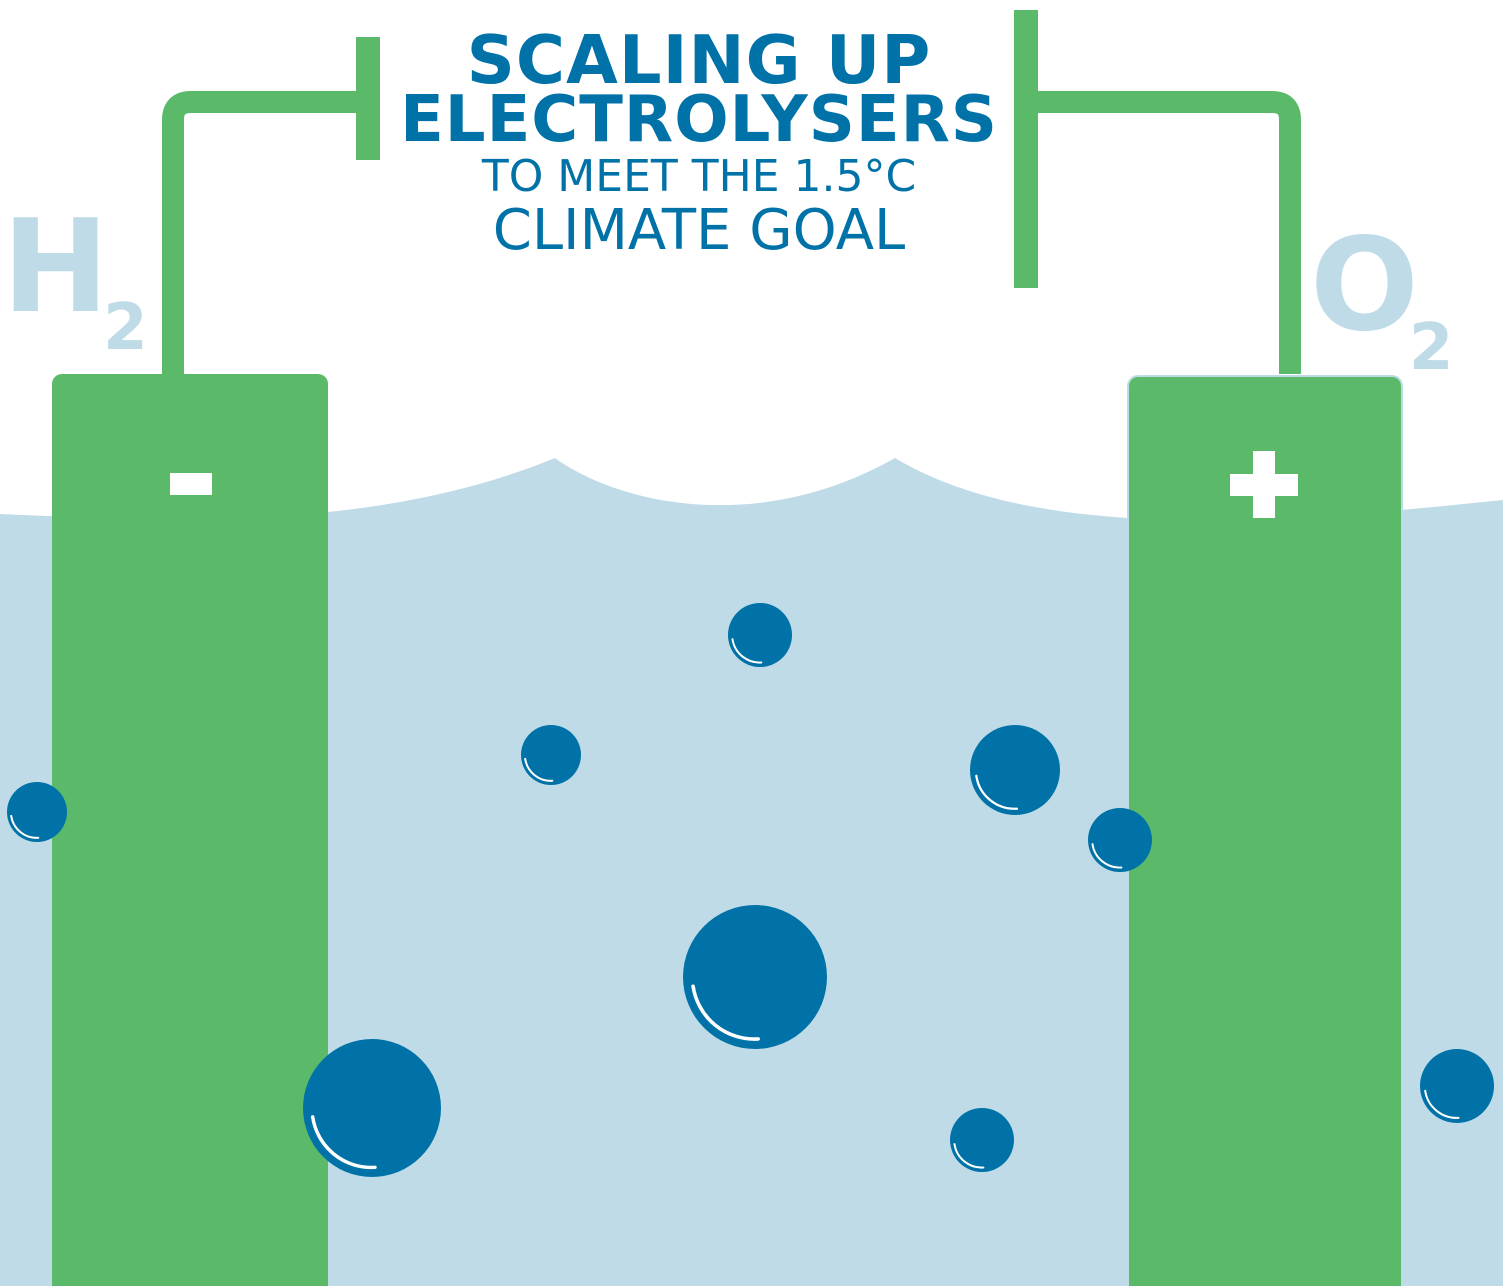 The height and width of the screenshot is (1286, 1503). I want to click on negative-wire, so click(265, 232).